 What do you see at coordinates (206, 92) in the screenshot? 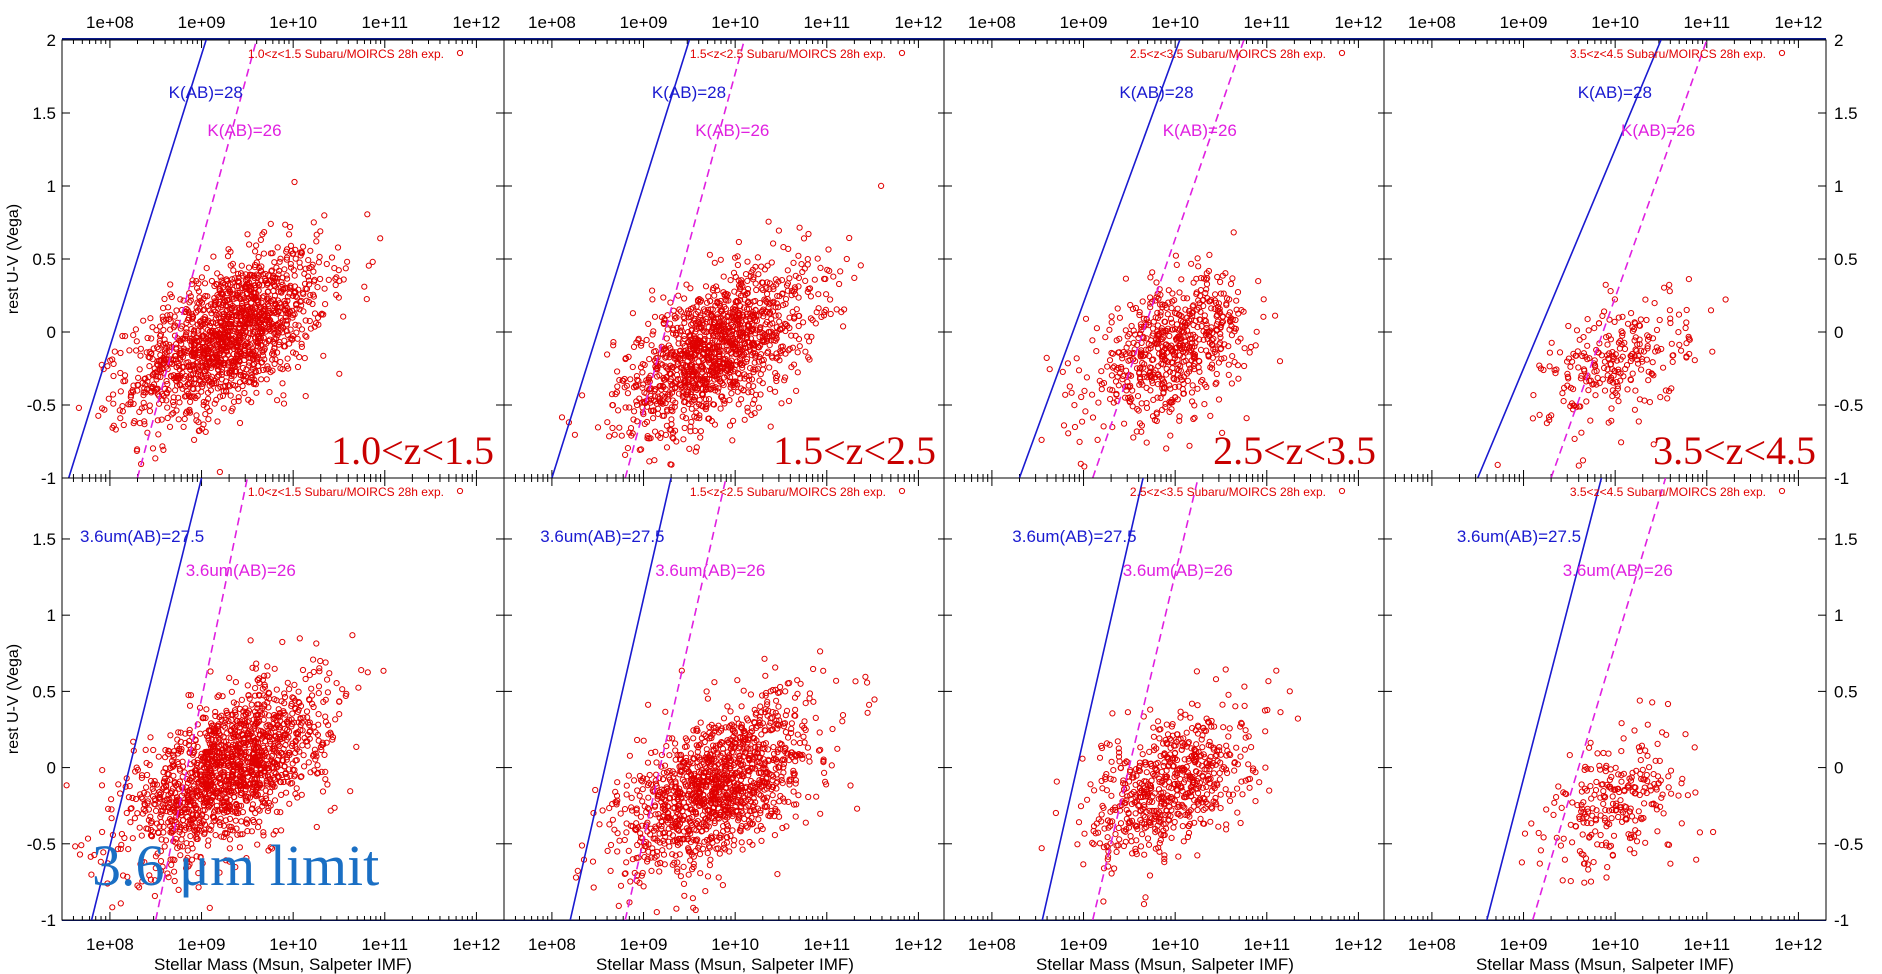
I see `solid-line-label: K(AB)=28` at bounding box center [206, 92].